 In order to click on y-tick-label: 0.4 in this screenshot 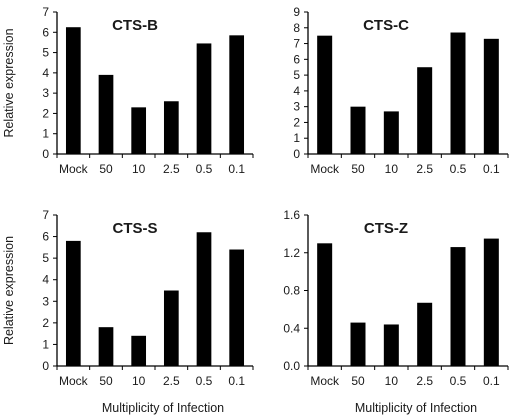, I will do `click(291, 328)`.